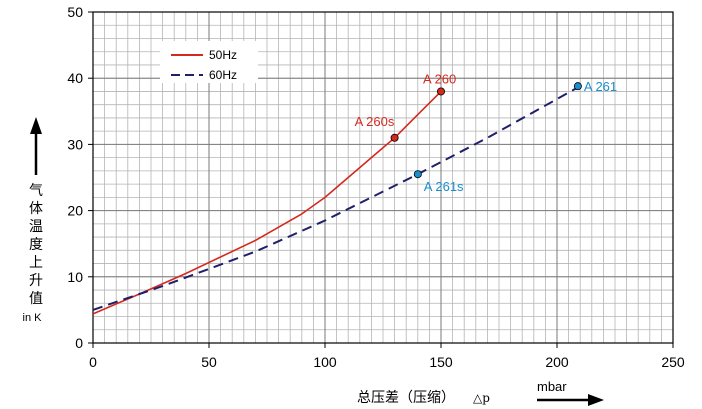 This screenshot has width=702, height=409. What do you see at coordinates (79, 343) in the screenshot?
I see `y-tick-label: 0` at bounding box center [79, 343].